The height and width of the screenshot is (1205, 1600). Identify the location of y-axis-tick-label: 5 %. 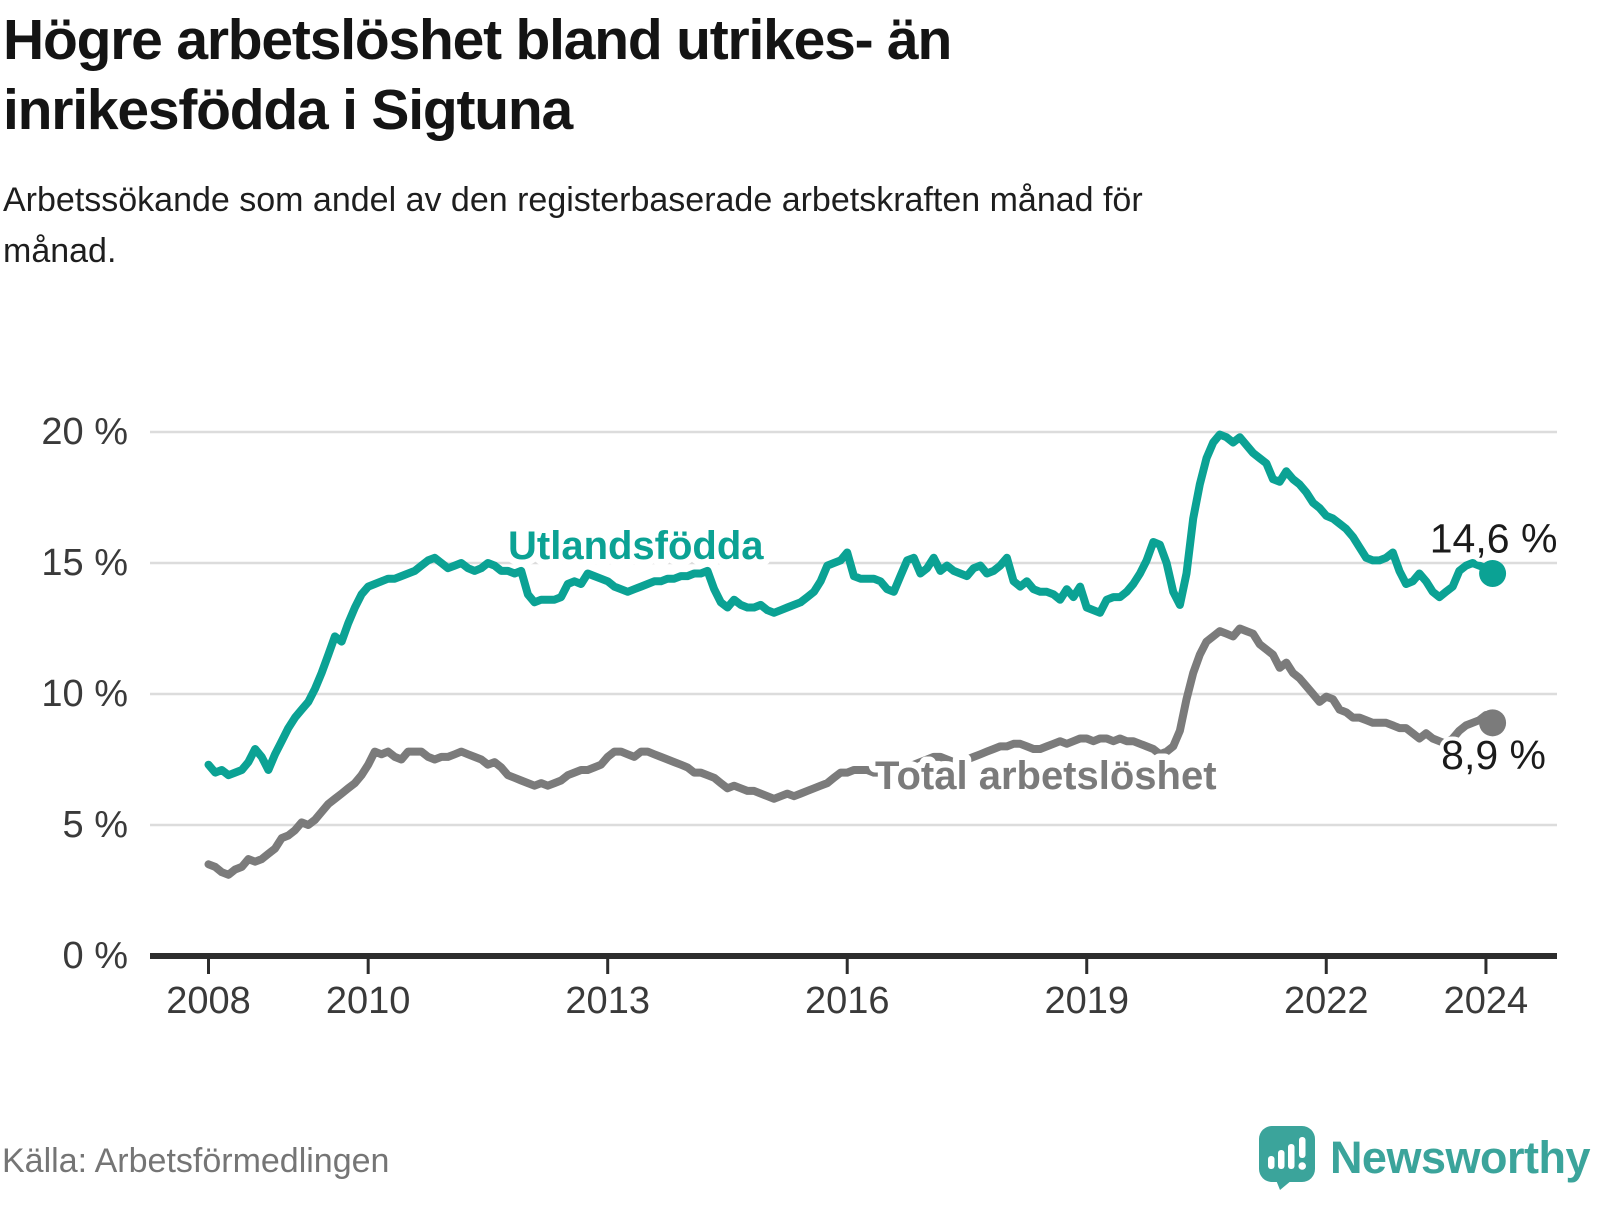
(95, 825).